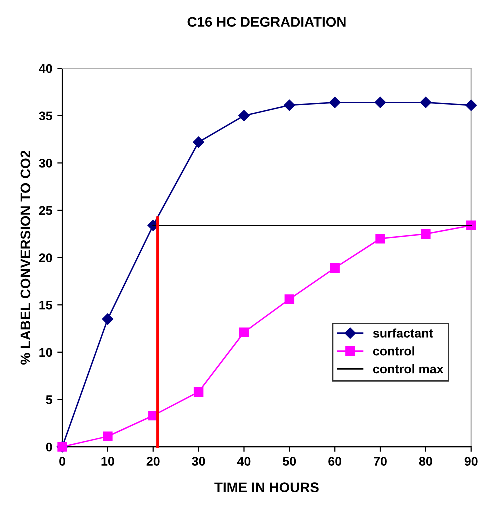 Image resolution: width=481 pixels, height=508 pixels. Describe the element at coordinates (289, 461) in the screenshot. I see `x-tick-label: 50` at that location.